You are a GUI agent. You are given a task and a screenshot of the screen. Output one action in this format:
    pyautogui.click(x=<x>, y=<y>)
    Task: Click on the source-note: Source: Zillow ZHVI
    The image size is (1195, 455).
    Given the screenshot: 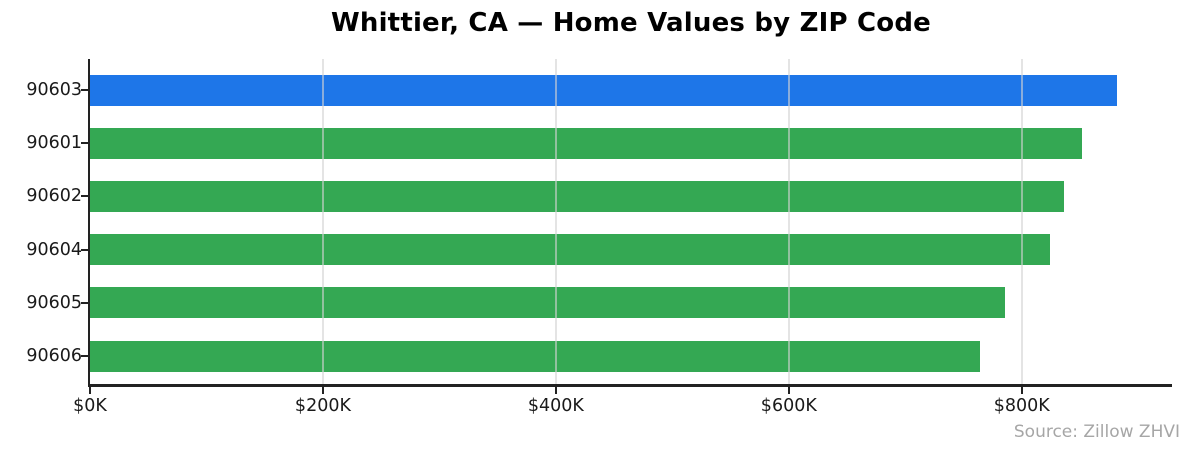 What is the action you would take?
    pyautogui.click(x=1096, y=432)
    